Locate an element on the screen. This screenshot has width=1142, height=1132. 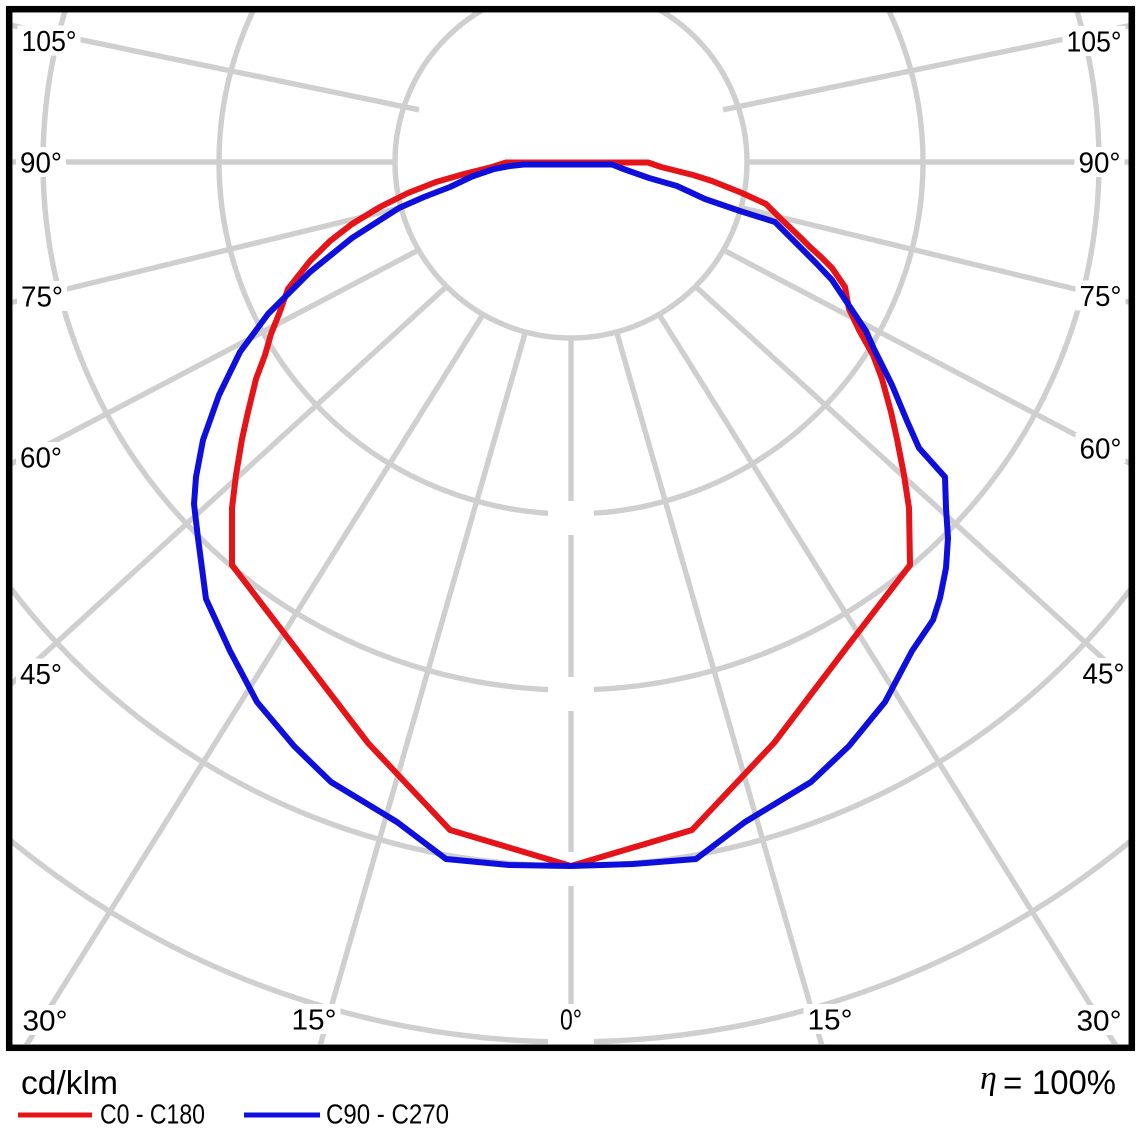
svg-text: cd/klm is located at coordinates (69, 1082).